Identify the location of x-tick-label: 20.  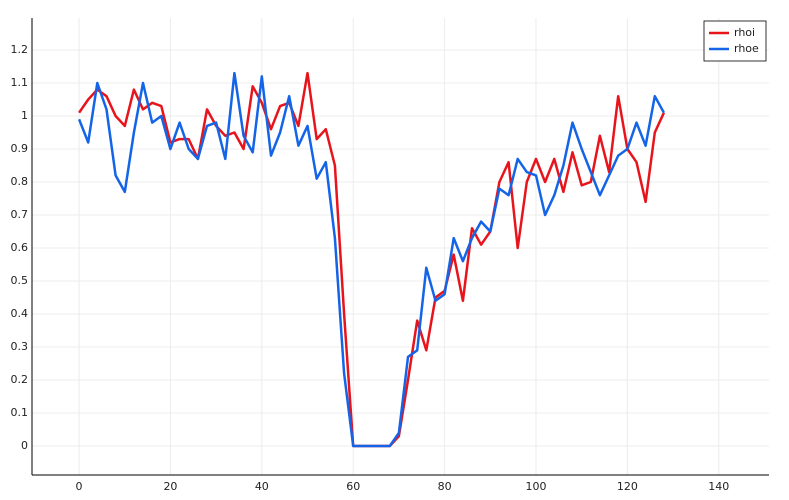
(170, 486).